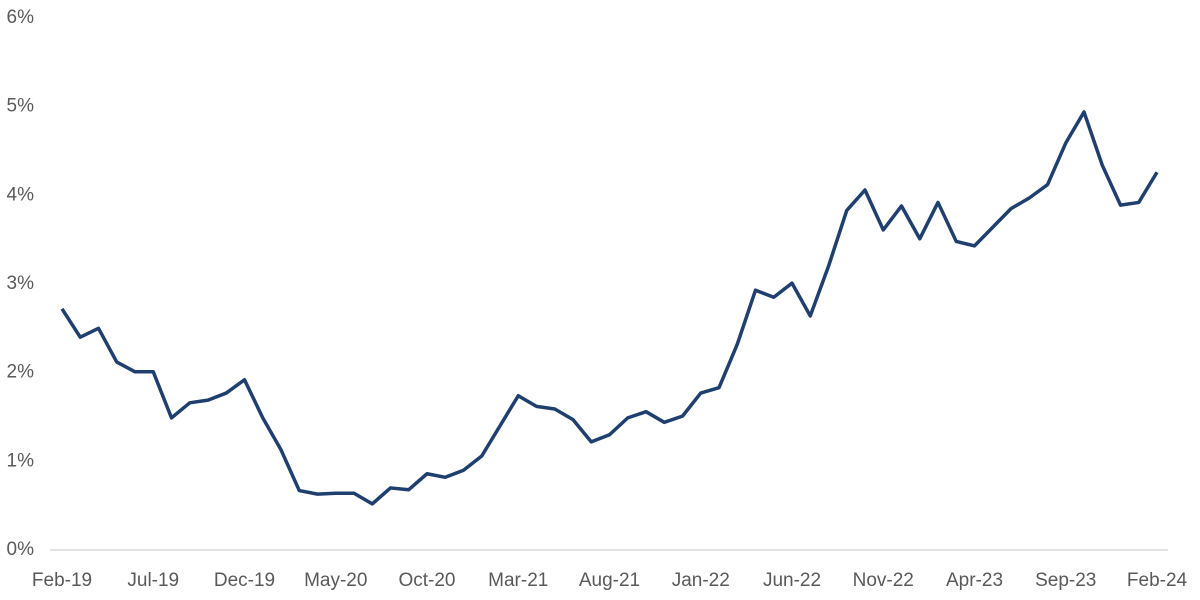 This screenshot has width=1200, height=600. I want to click on y-tick-label: 5%, so click(21, 106).